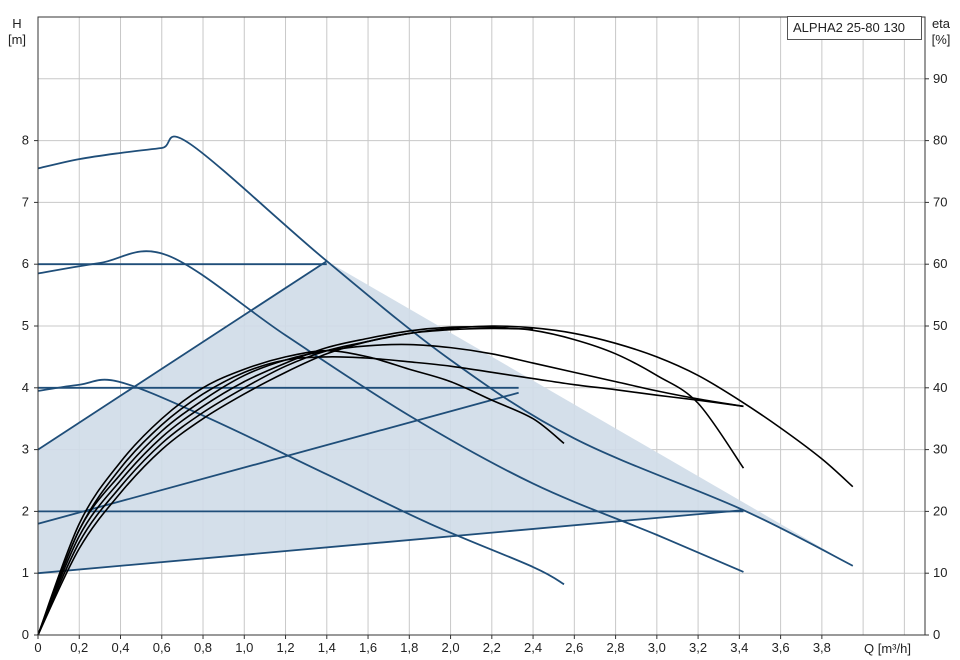  What do you see at coordinates (203, 647) in the screenshot?
I see `x-tick-label: 0,8` at bounding box center [203, 647].